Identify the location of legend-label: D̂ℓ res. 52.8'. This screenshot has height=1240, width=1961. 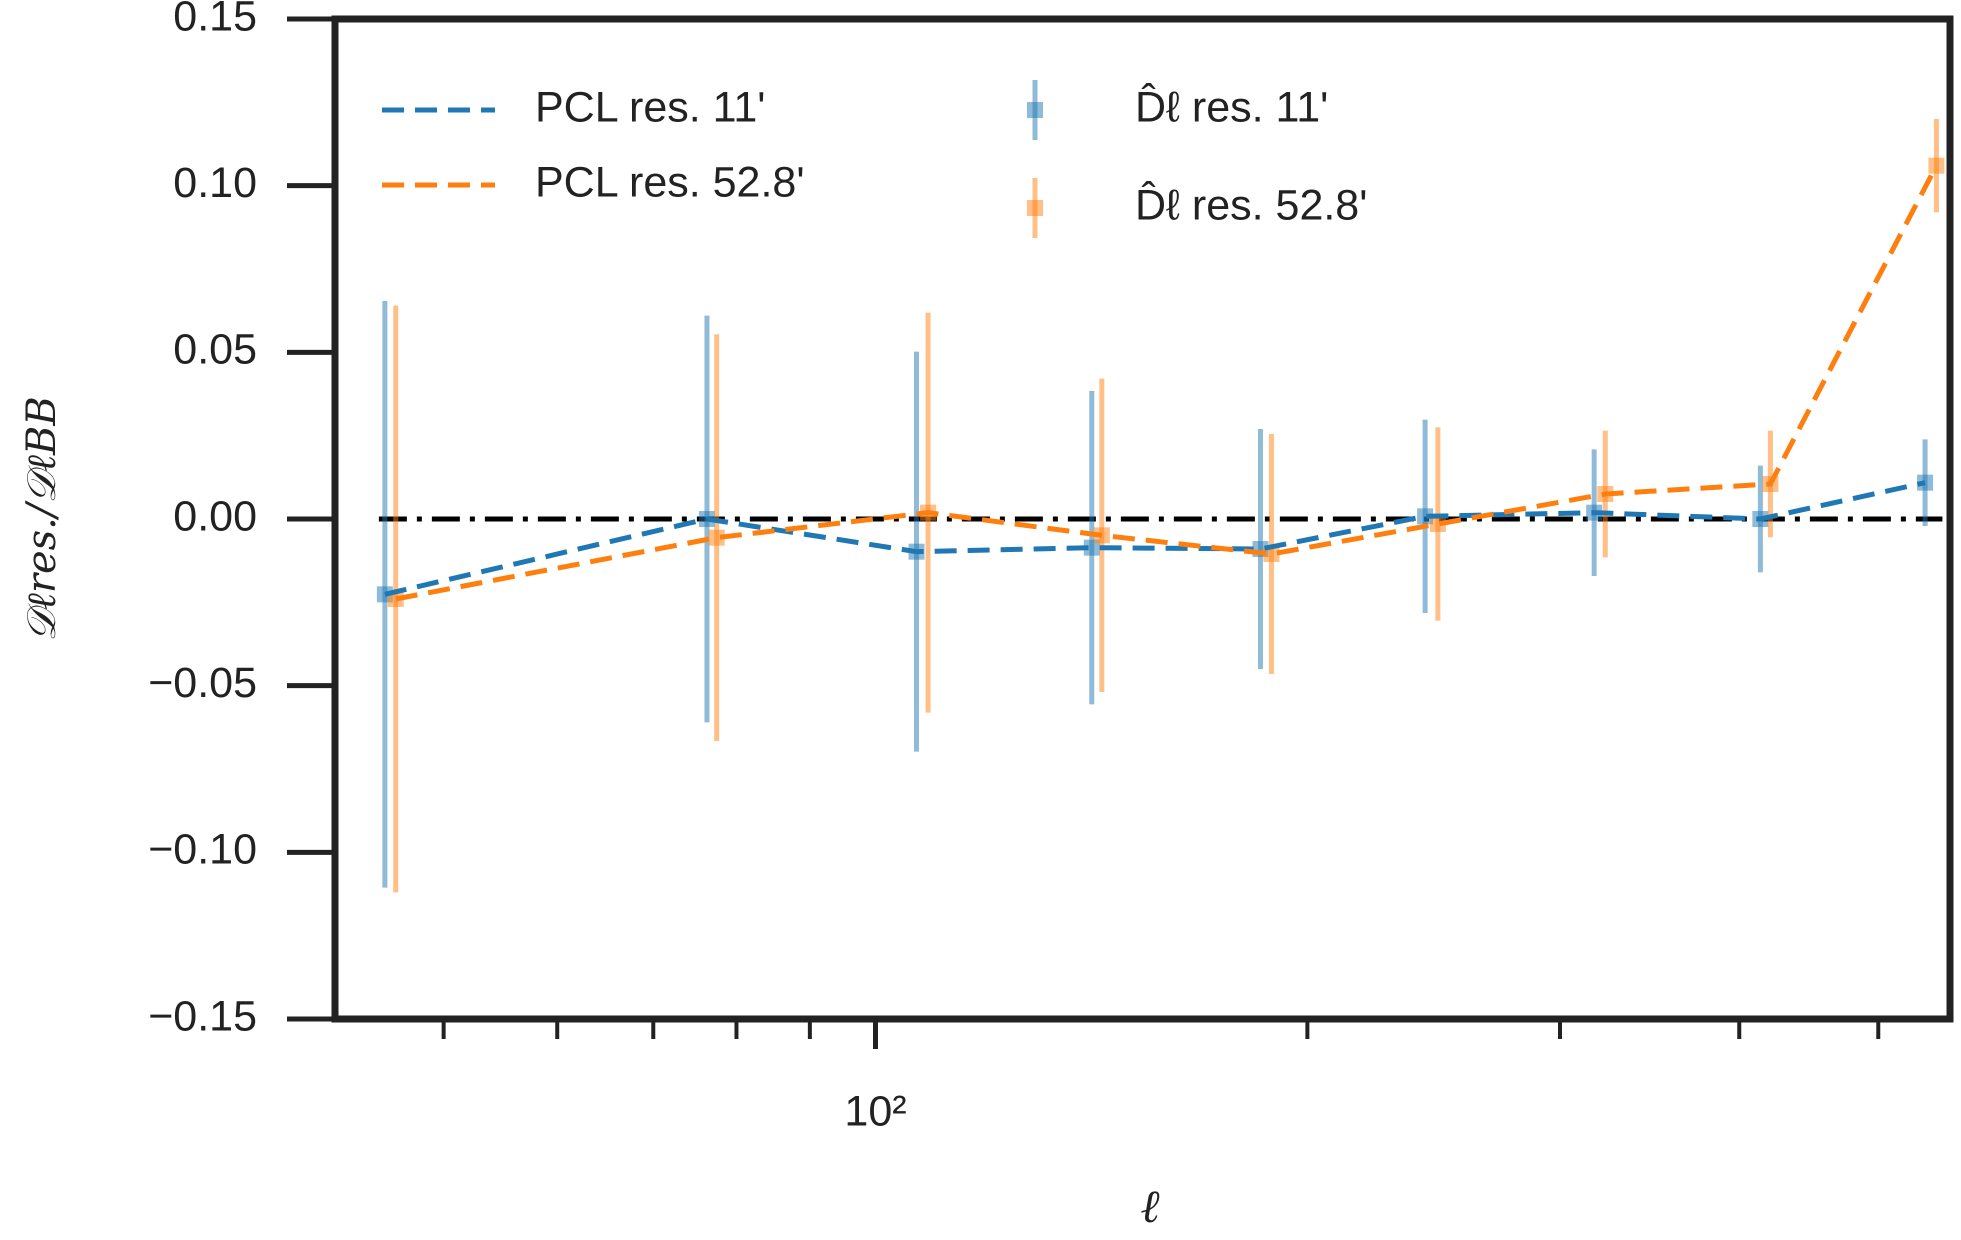
(1251, 205).